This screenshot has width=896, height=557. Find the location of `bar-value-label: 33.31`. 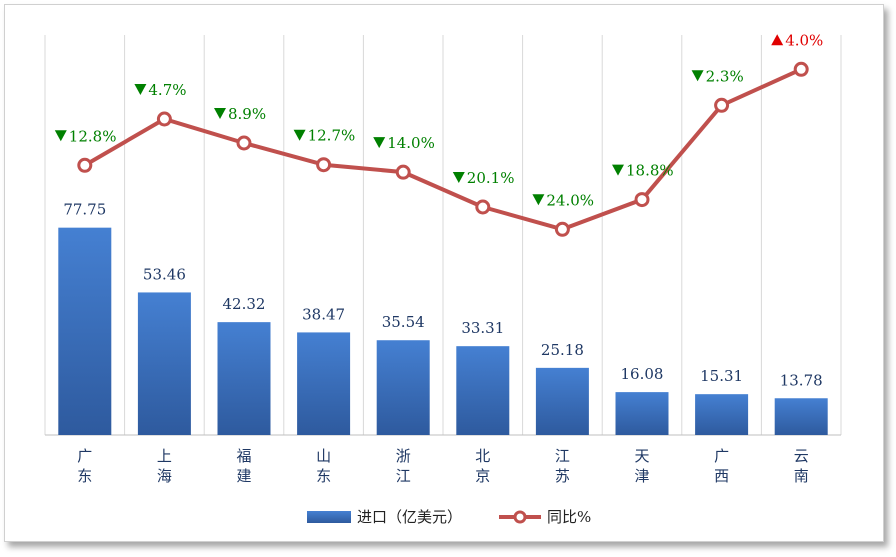

bar-value-label: 33.31 is located at coordinates (482, 328).